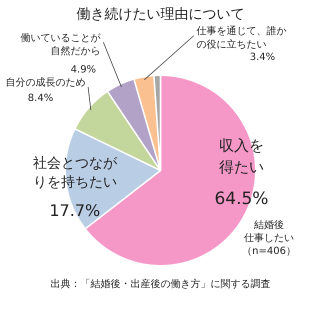 The image size is (320, 320). I want to click on slice-label: 収入を得たい, so click(241, 156).